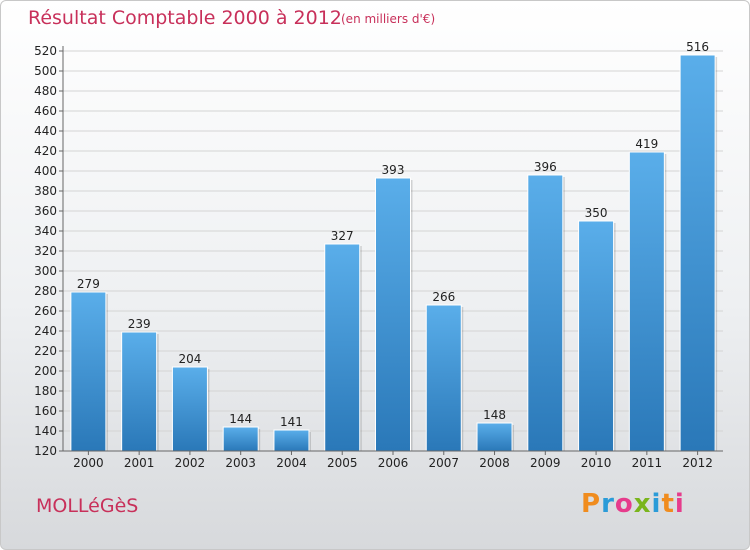 This screenshot has width=750, height=550. Describe the element at coordinates (393, 463) in the screenshot. I see `x-tick-label: 2006` at that location.